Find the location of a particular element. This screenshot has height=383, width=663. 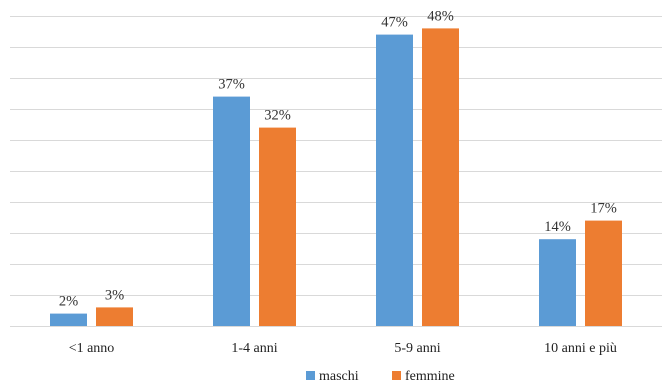

legend-swatch-maschi is located at coordinates (310, 375).